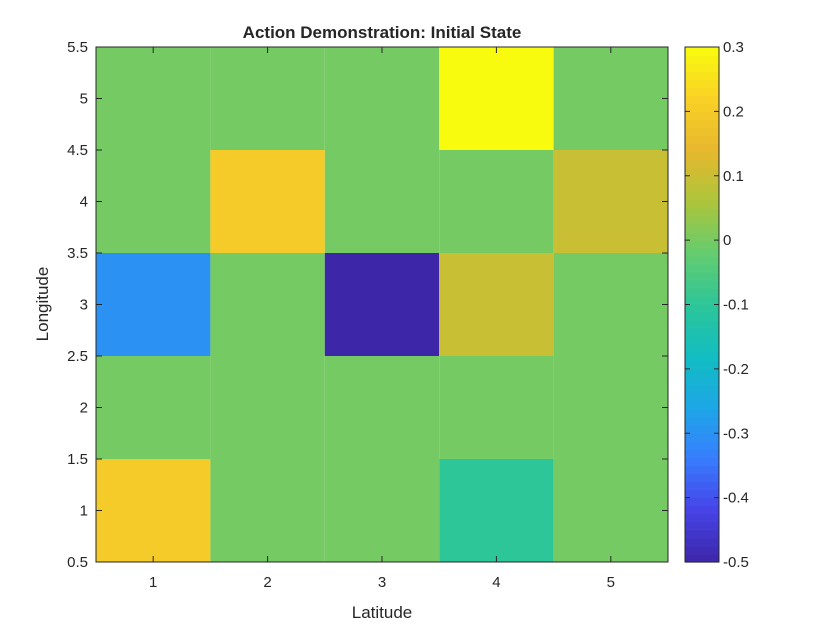 The image size is (840, 630). What do you see at coordinates (77, 356) in the screenshot?
I see `y-tick-label: 2.5` at bounding box center [77, 356].